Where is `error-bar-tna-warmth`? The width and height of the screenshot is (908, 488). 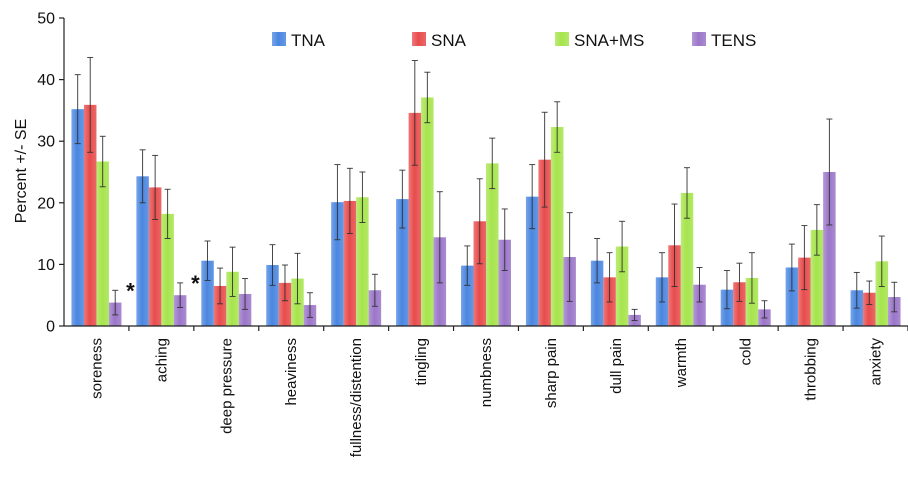 error-bar-tna-warmth is located at coordinates (662, 277).